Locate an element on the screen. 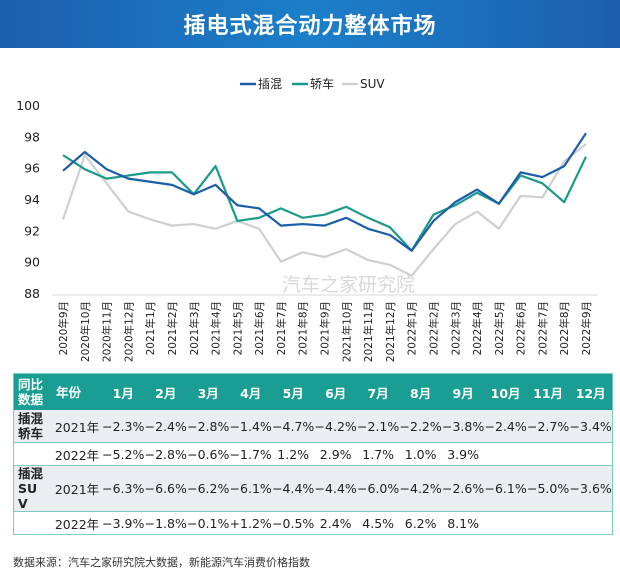 This screenshot has height=584, width=620. x-tick-label: 2021年9月 is located at coordinates (325, 328).